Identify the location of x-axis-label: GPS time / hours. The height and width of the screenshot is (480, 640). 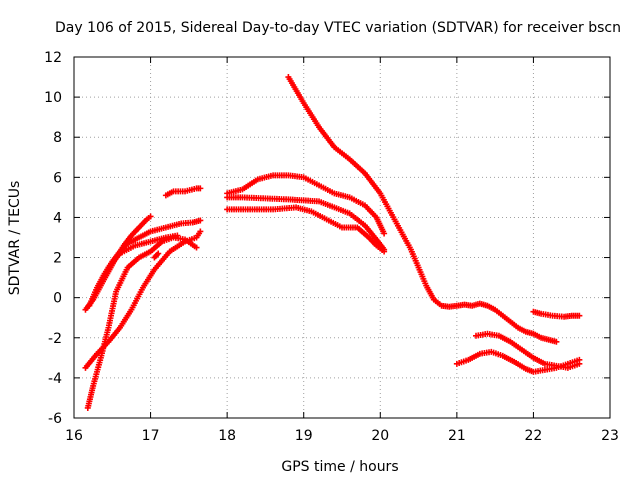
(339, 467).